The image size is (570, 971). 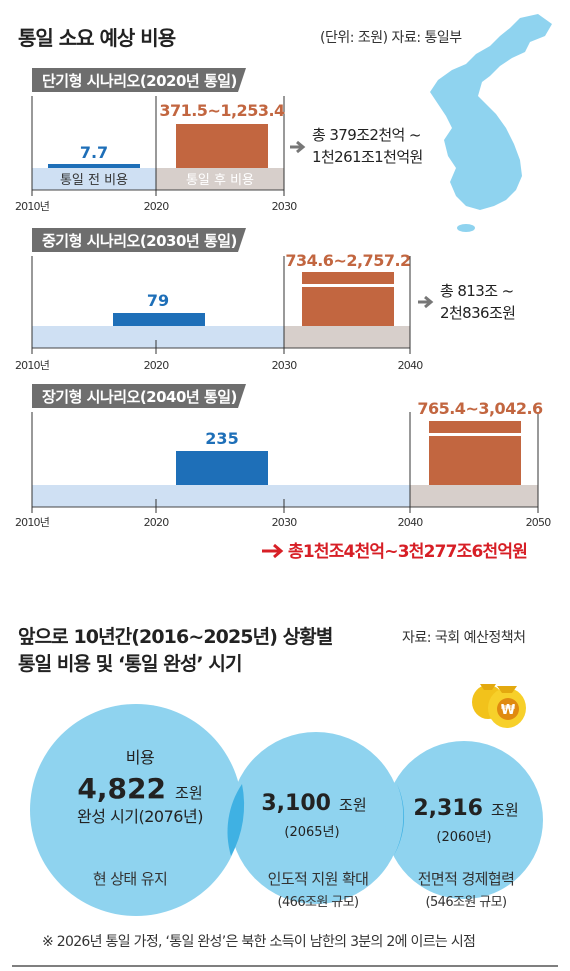 What do you see at coordinates (466, 879) in the screenshot?
I see `bubble3-label: 전면적 경제협력` at bounding box center [466, 879].